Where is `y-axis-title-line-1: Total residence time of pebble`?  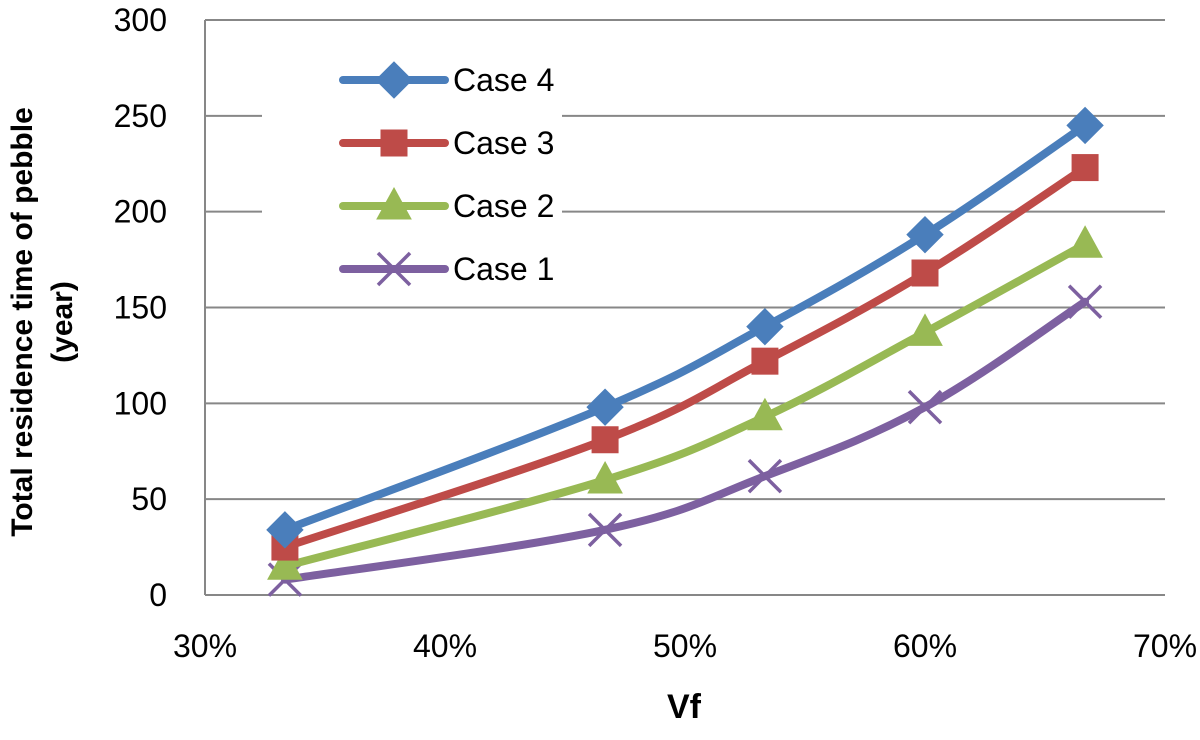
y-axis-title-line-1: Total residence time of pebble is located at coordinates (22, 322).